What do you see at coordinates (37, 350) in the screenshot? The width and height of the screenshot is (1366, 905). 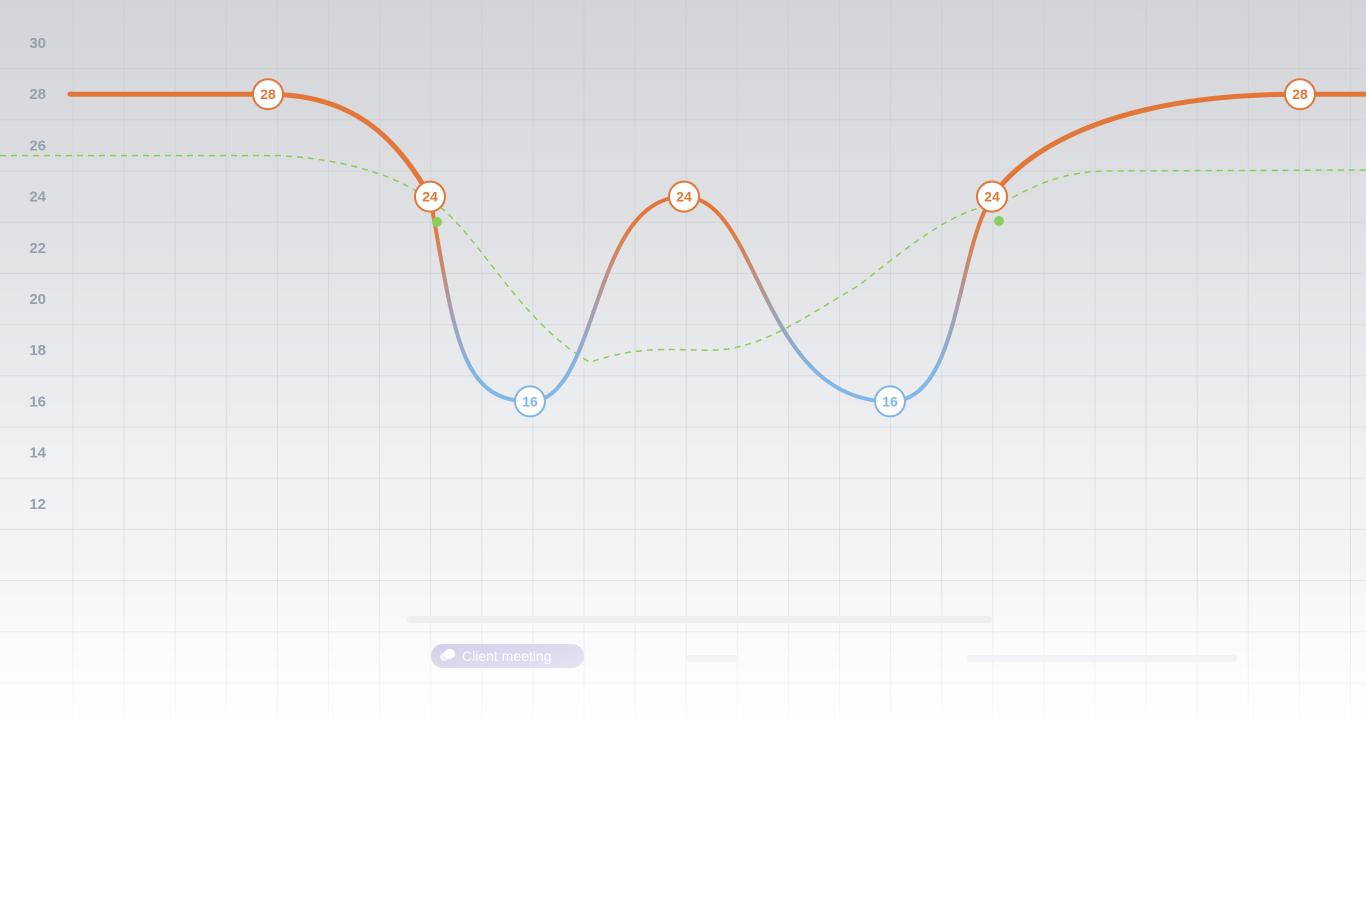 I see `y-tick-label: 18` at bounding box center [37, 350].